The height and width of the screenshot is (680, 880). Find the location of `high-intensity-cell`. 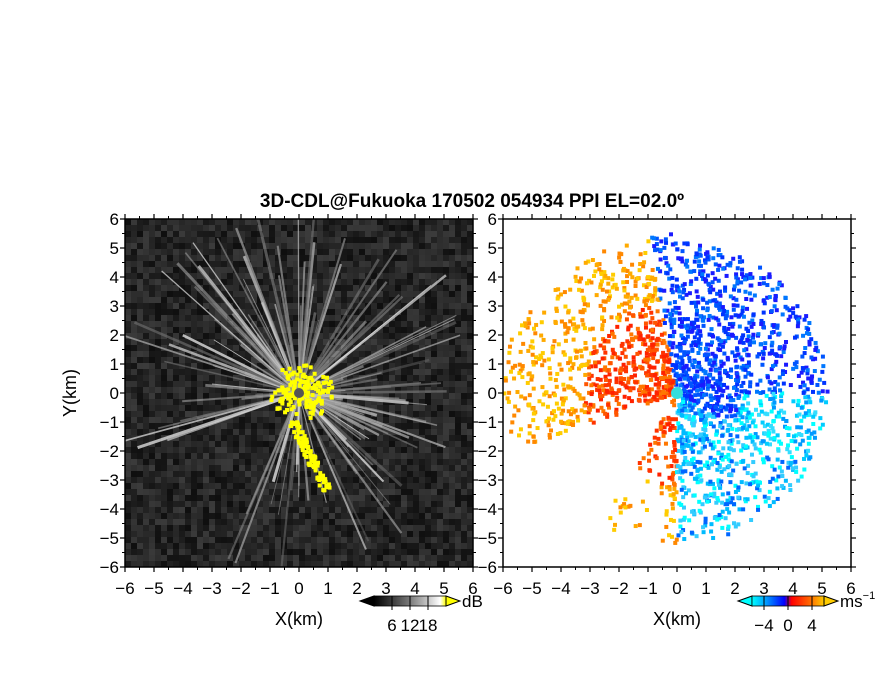

high-intensity-cell is located at coordinates (304, 454).